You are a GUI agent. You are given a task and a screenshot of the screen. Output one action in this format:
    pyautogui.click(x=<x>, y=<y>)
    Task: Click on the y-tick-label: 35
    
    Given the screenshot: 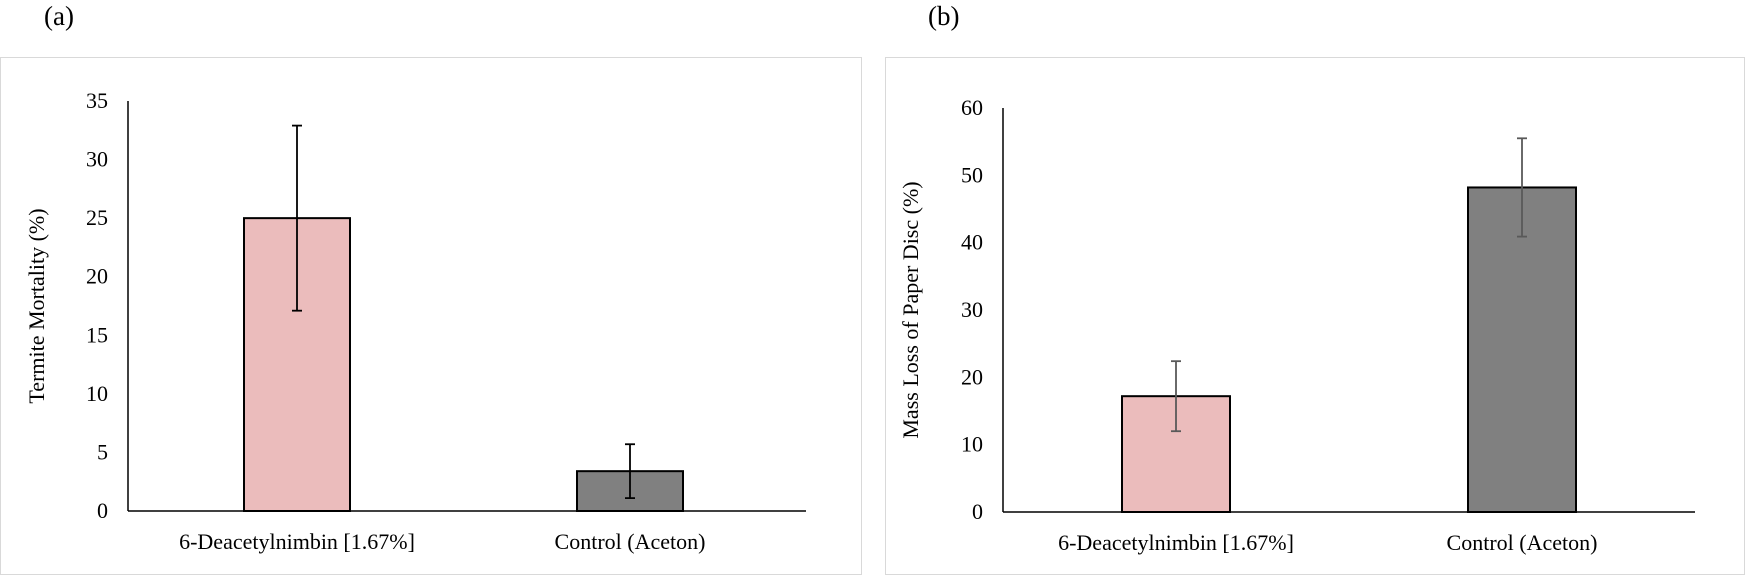 What is the action you would take?
    pyautogui.click(x=97, y=100)
    